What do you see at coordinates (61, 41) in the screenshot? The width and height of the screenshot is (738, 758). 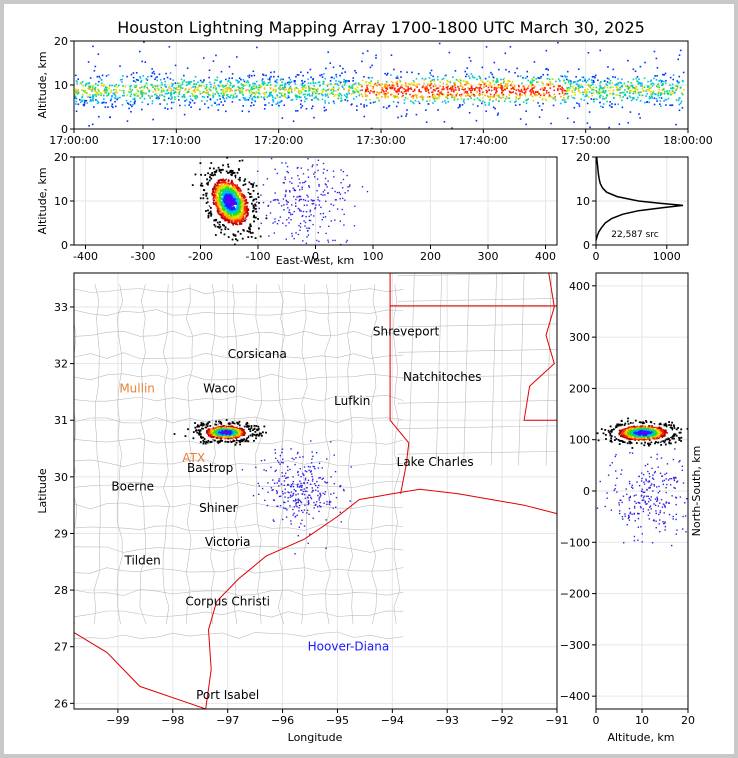 I see `time-ytick-label: 20` at bounding box center [61, 41].